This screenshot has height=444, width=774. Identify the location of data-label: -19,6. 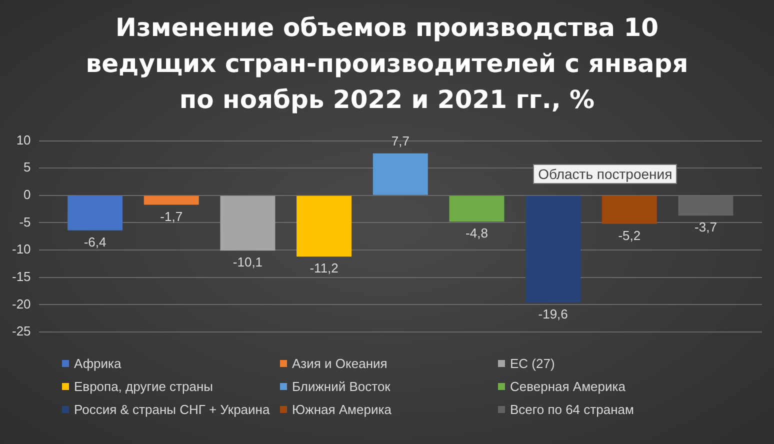
(553, 314).